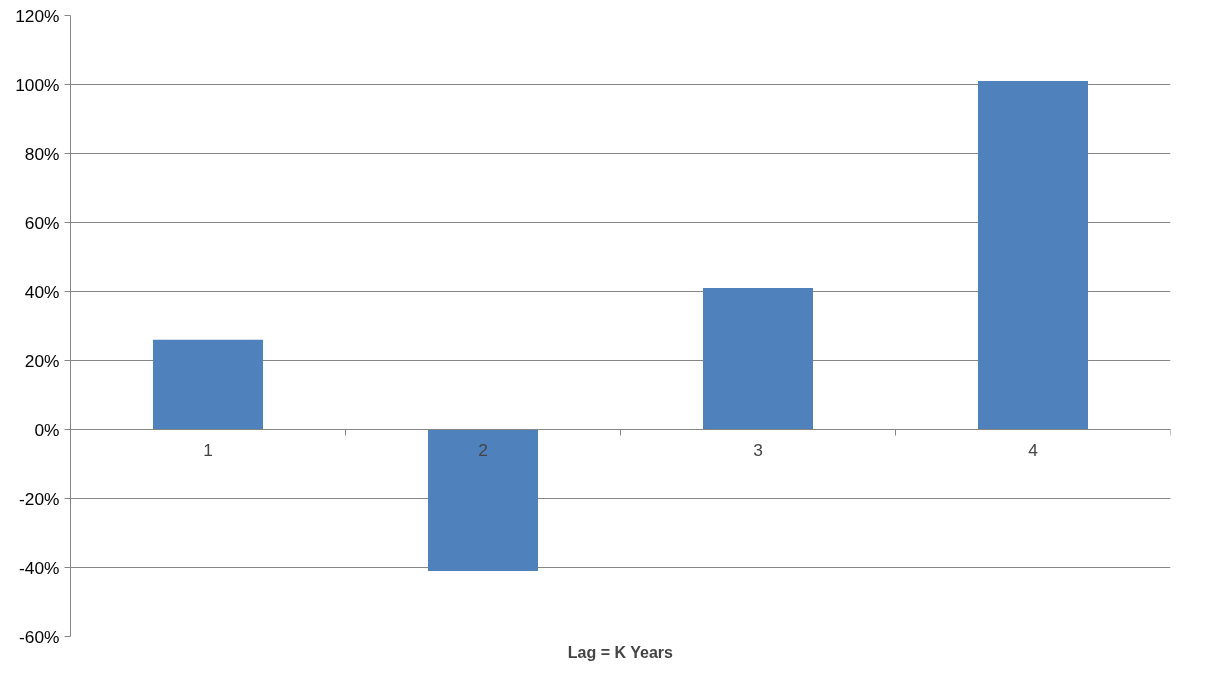 The width and height of the screenshot is (1207, 685). I want to click on y-tick-label: 80%, so click(42, 153).